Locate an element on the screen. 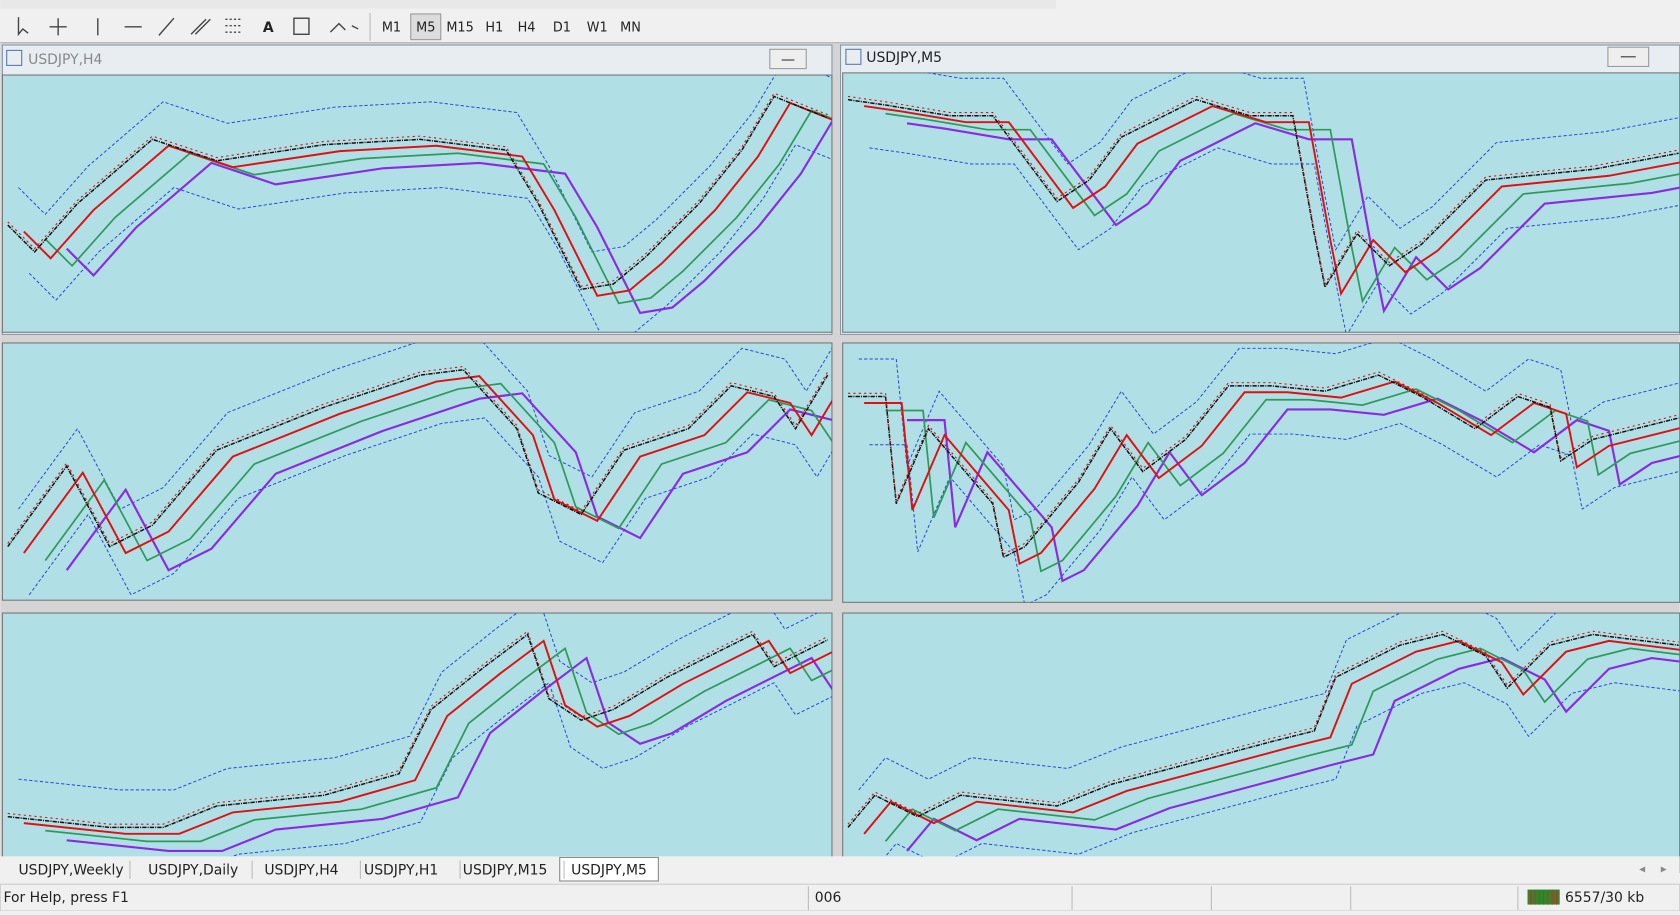 The width and height of the screenshot is (1680, 915). timeframe-button: M1 is located at coordinates (391, 27).